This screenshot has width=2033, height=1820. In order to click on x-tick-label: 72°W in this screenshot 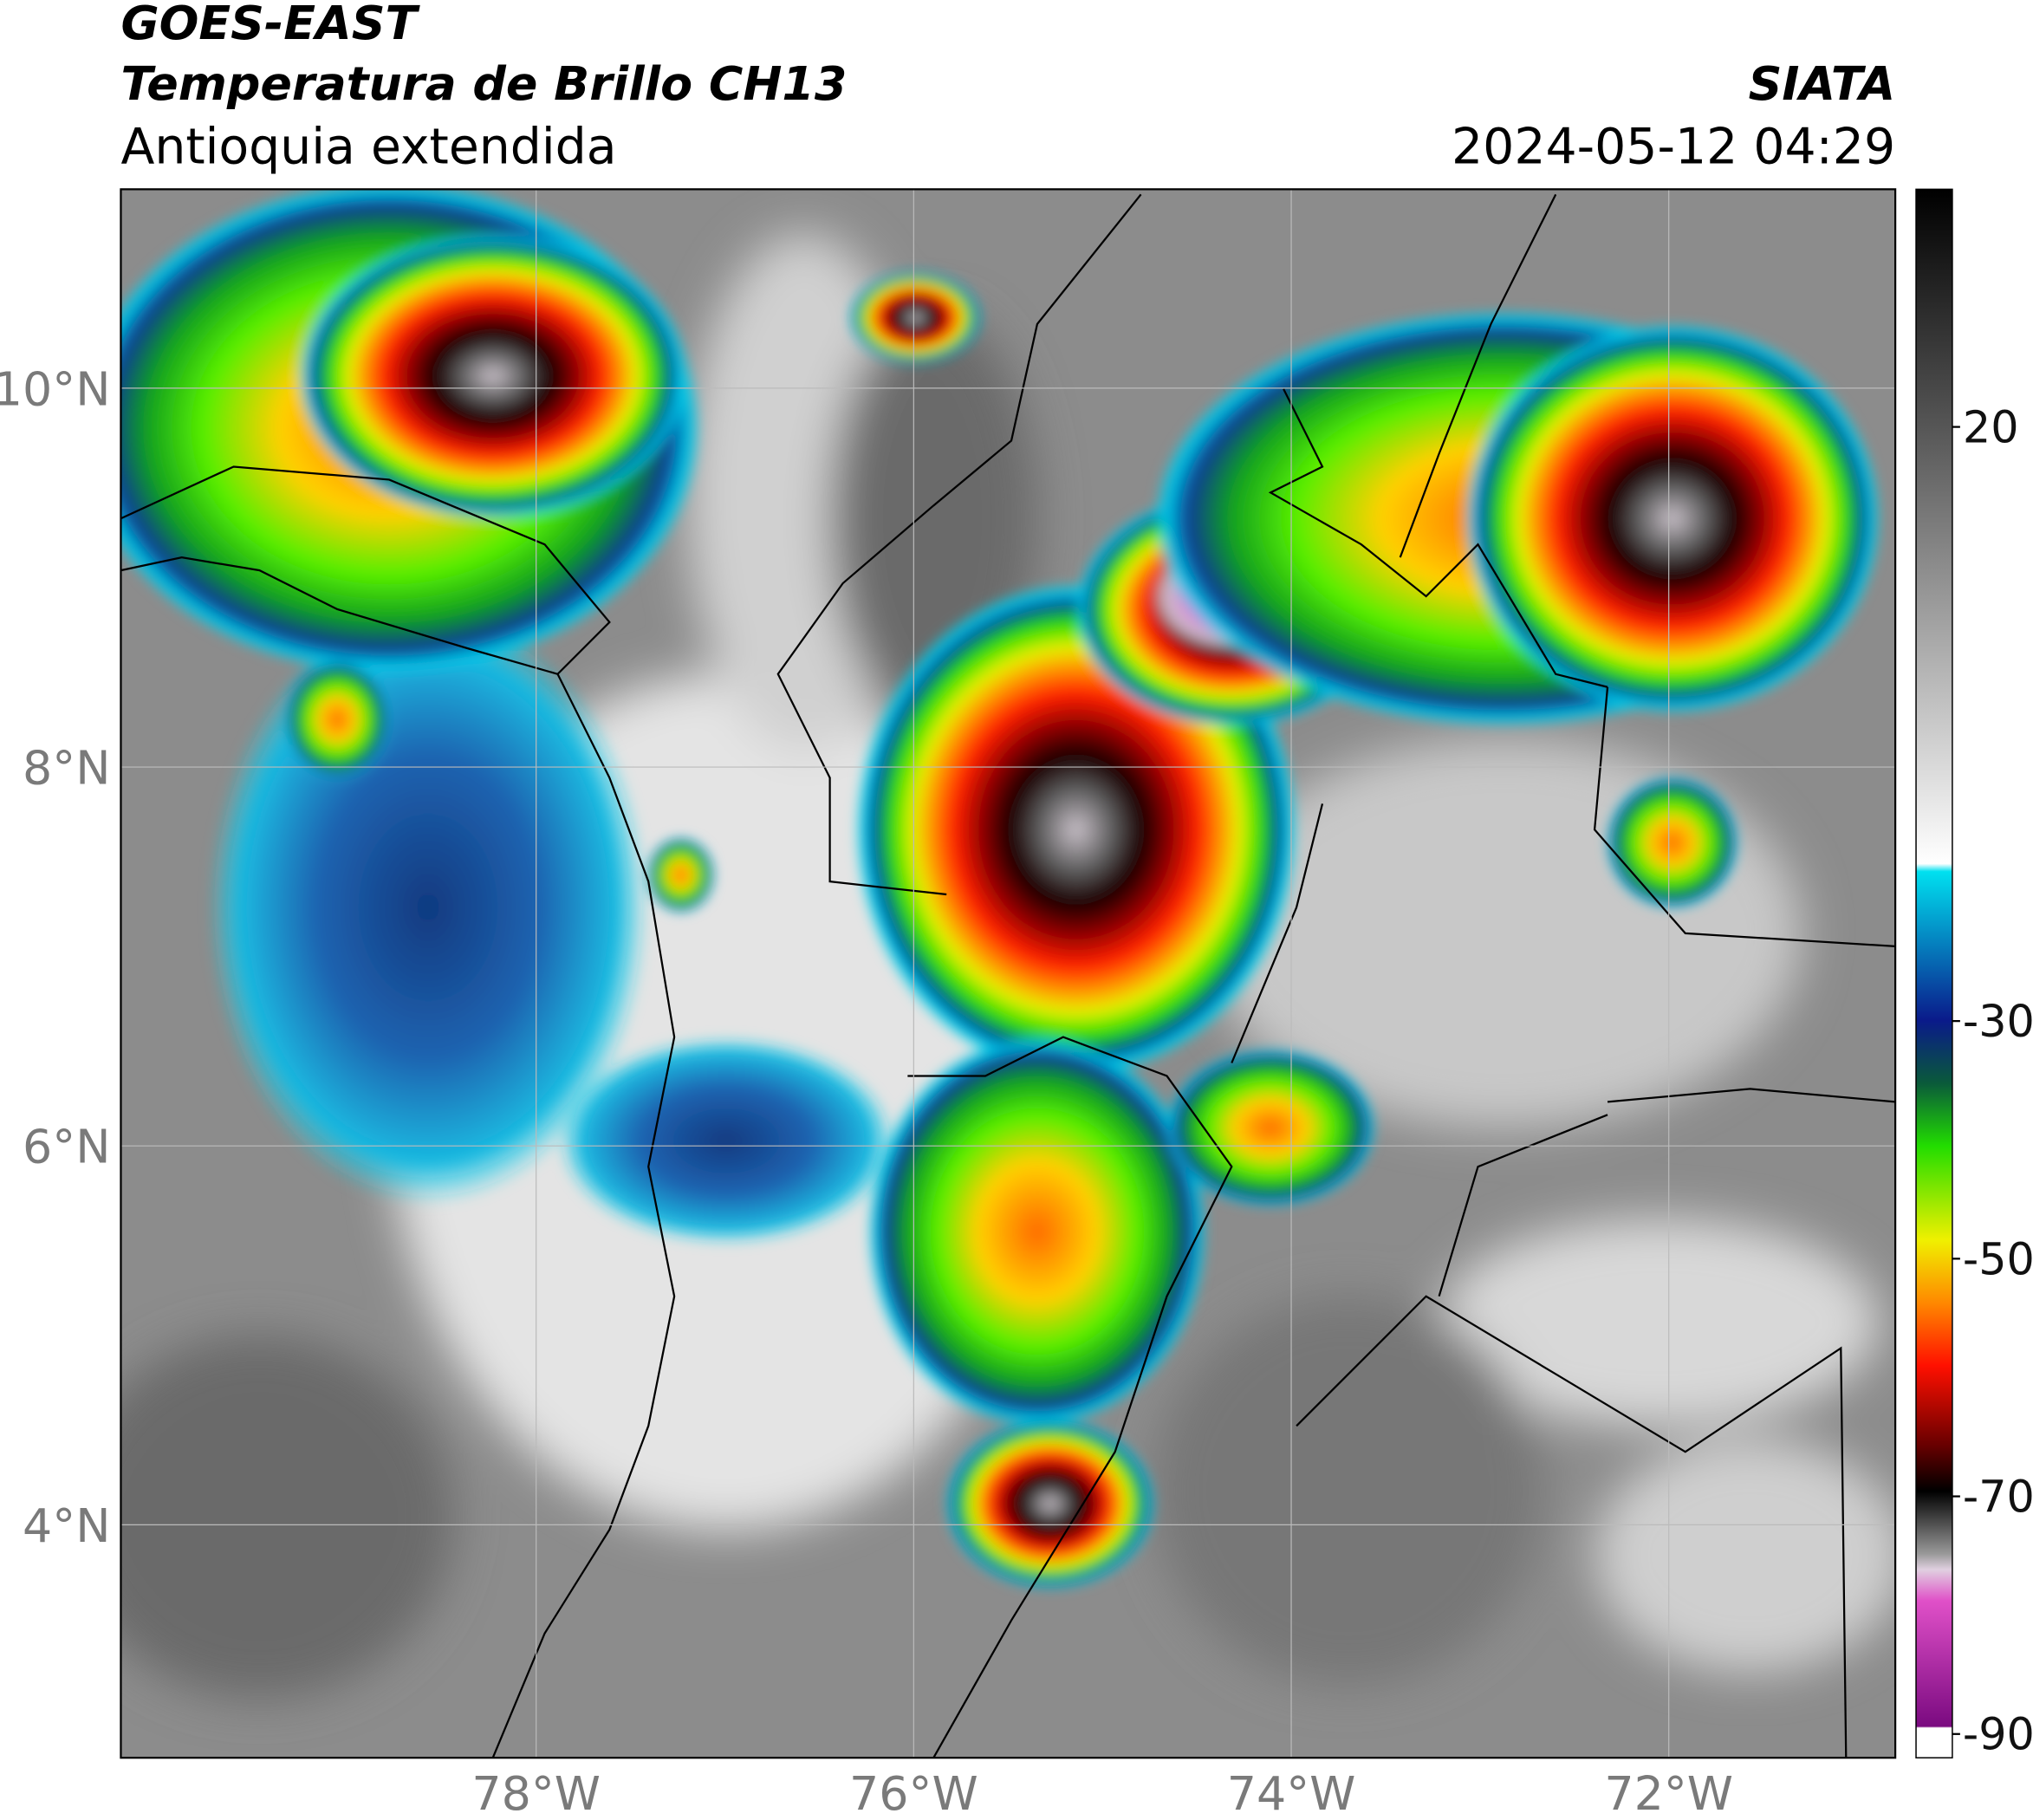, I will do `click(1668, 1793)`.